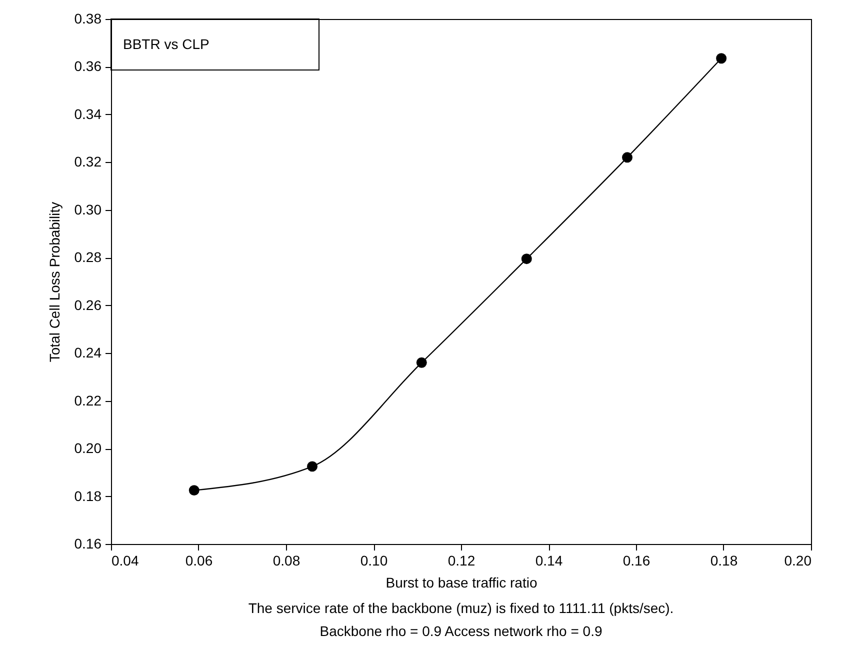  I want to click on y-tick-label: 0.20, so click(88, 448).